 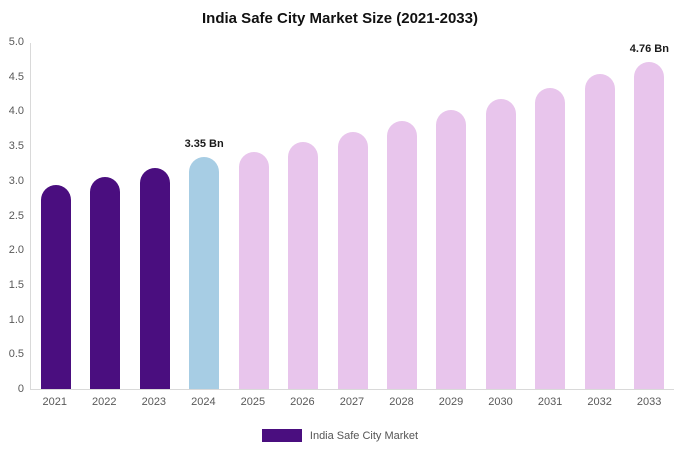 I want to click on y-axis: 0 0.5 1.0 1.5 2.0 2.5 3.0 3.5 4.0 4.5 5.0, so click(x=13, y=216).